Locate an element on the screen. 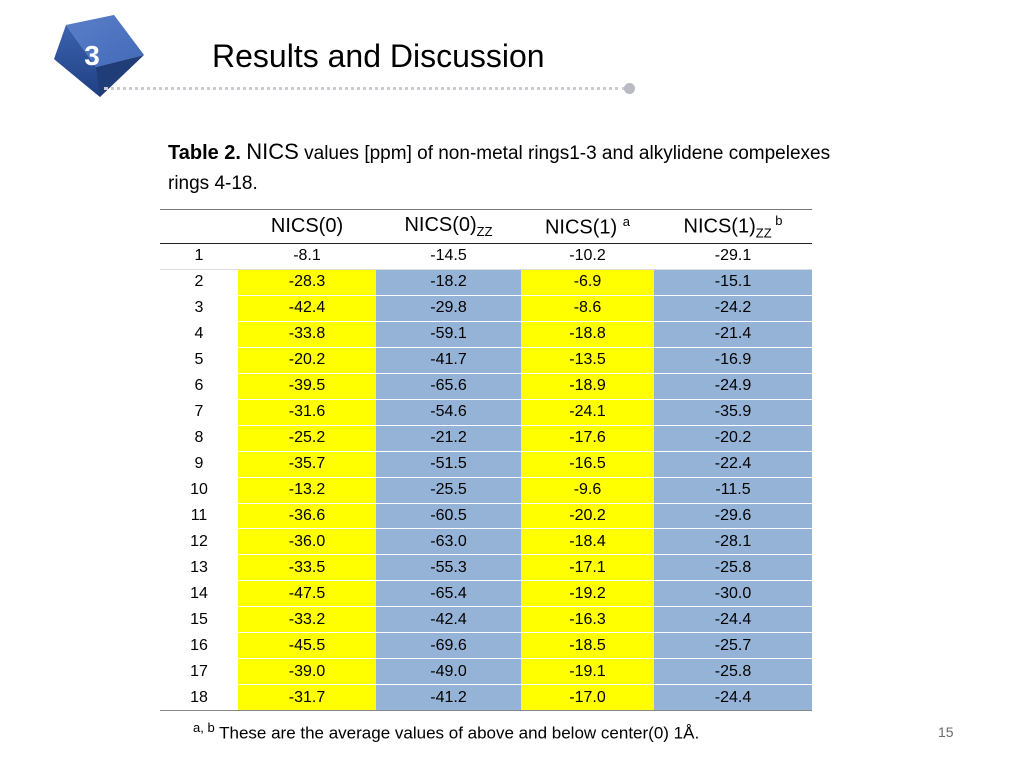 Image resolution: width=1024 pixels, height=768 pixels. value-cell: -47.5 is located at coordinates (307, 594).